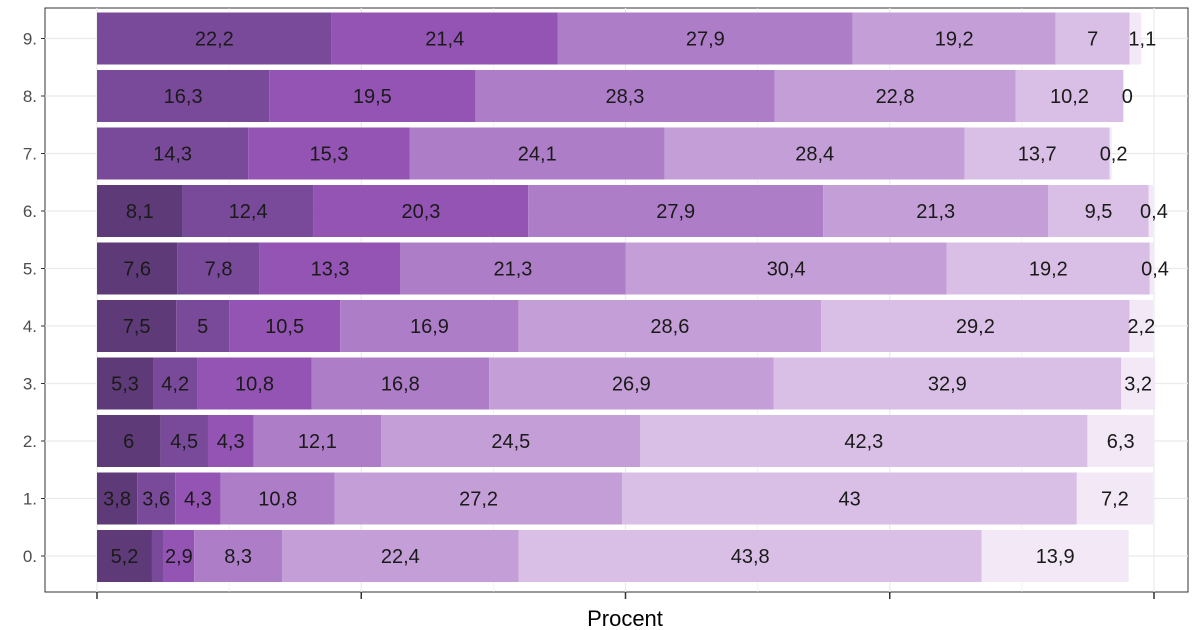  What do you see at coordinates (1127, 97) in the screenshot?
I see `segment-value-label: 0` at bounding box center [1127, 97].